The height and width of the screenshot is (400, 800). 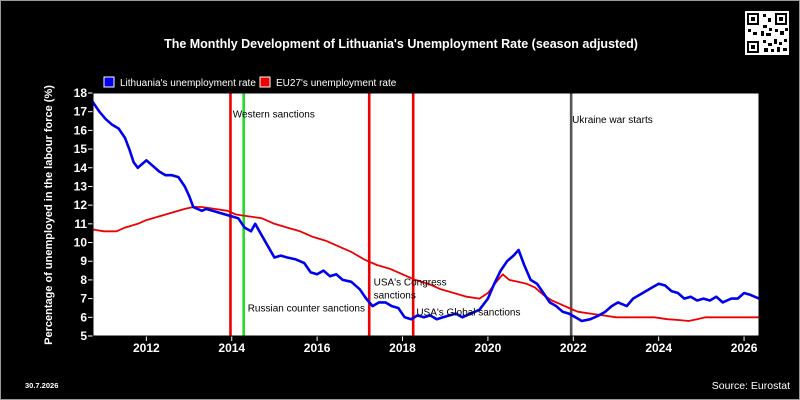 What do you see at coordinates (336, 83) in the screenshot?
I see `legend-label-eu27: EU27's unemployment rate` at bounding box center [336, 83].